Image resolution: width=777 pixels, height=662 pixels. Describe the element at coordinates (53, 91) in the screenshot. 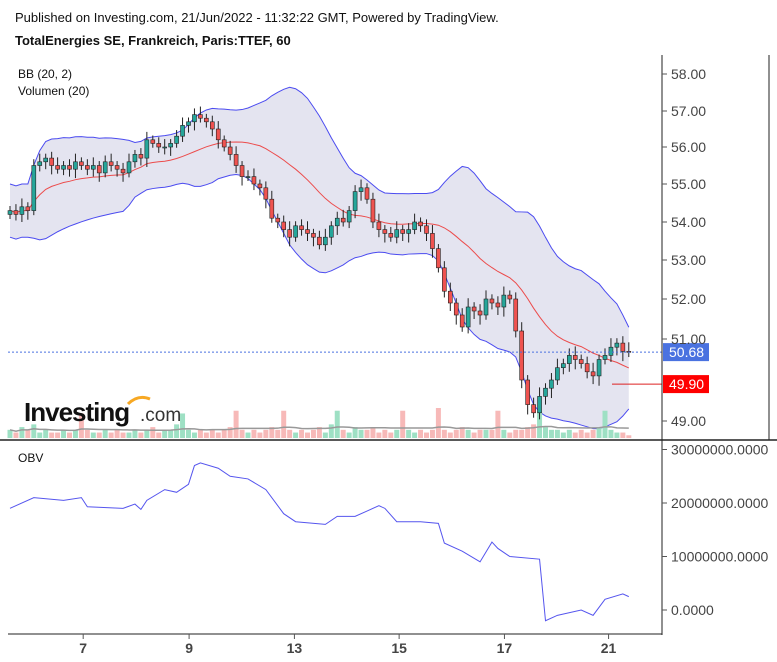

I see `volume-legend: Volumen (20)` at that location.